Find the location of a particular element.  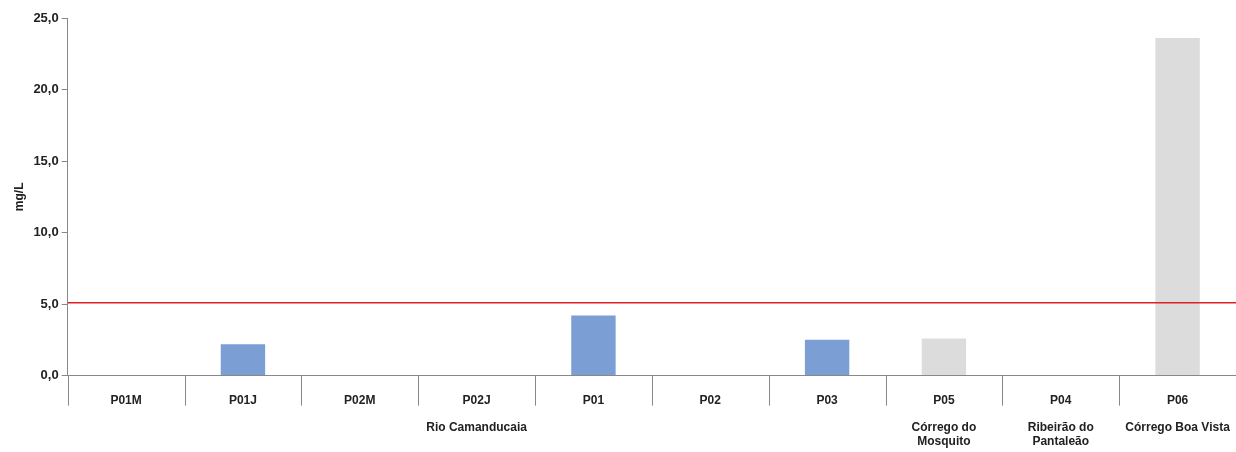

y-tick-label: 10,0 is located at coordinates (46, 232).